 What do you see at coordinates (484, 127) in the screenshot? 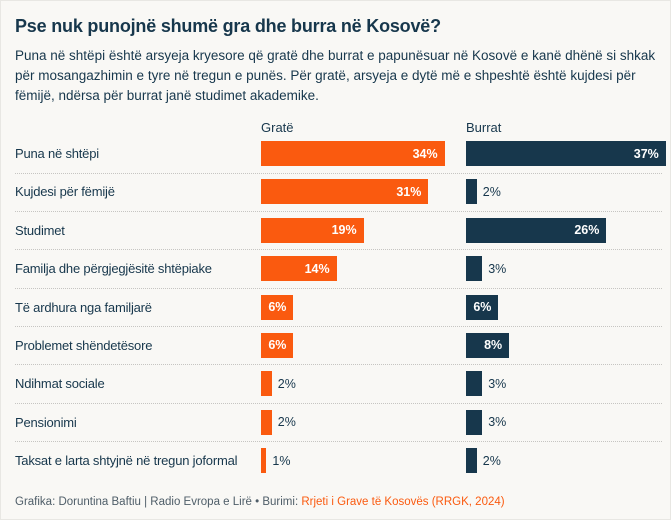
I see `column-header-men: Burrat` at bounding box center [484, 127].